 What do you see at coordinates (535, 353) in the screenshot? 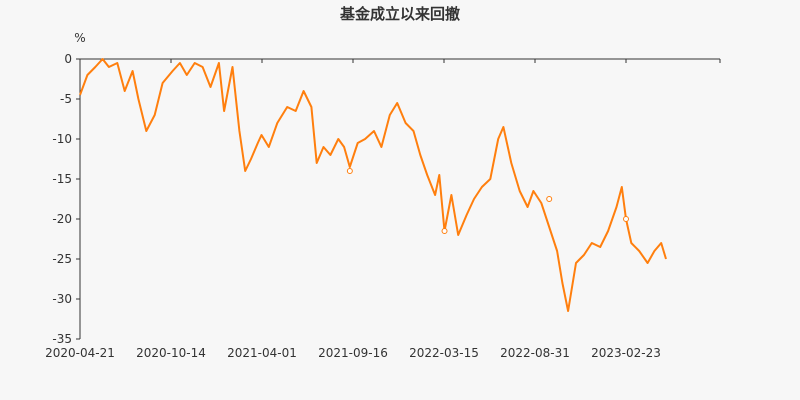
I see `x-tick-label: 2022-08-31` at bounding box center [535, 353].